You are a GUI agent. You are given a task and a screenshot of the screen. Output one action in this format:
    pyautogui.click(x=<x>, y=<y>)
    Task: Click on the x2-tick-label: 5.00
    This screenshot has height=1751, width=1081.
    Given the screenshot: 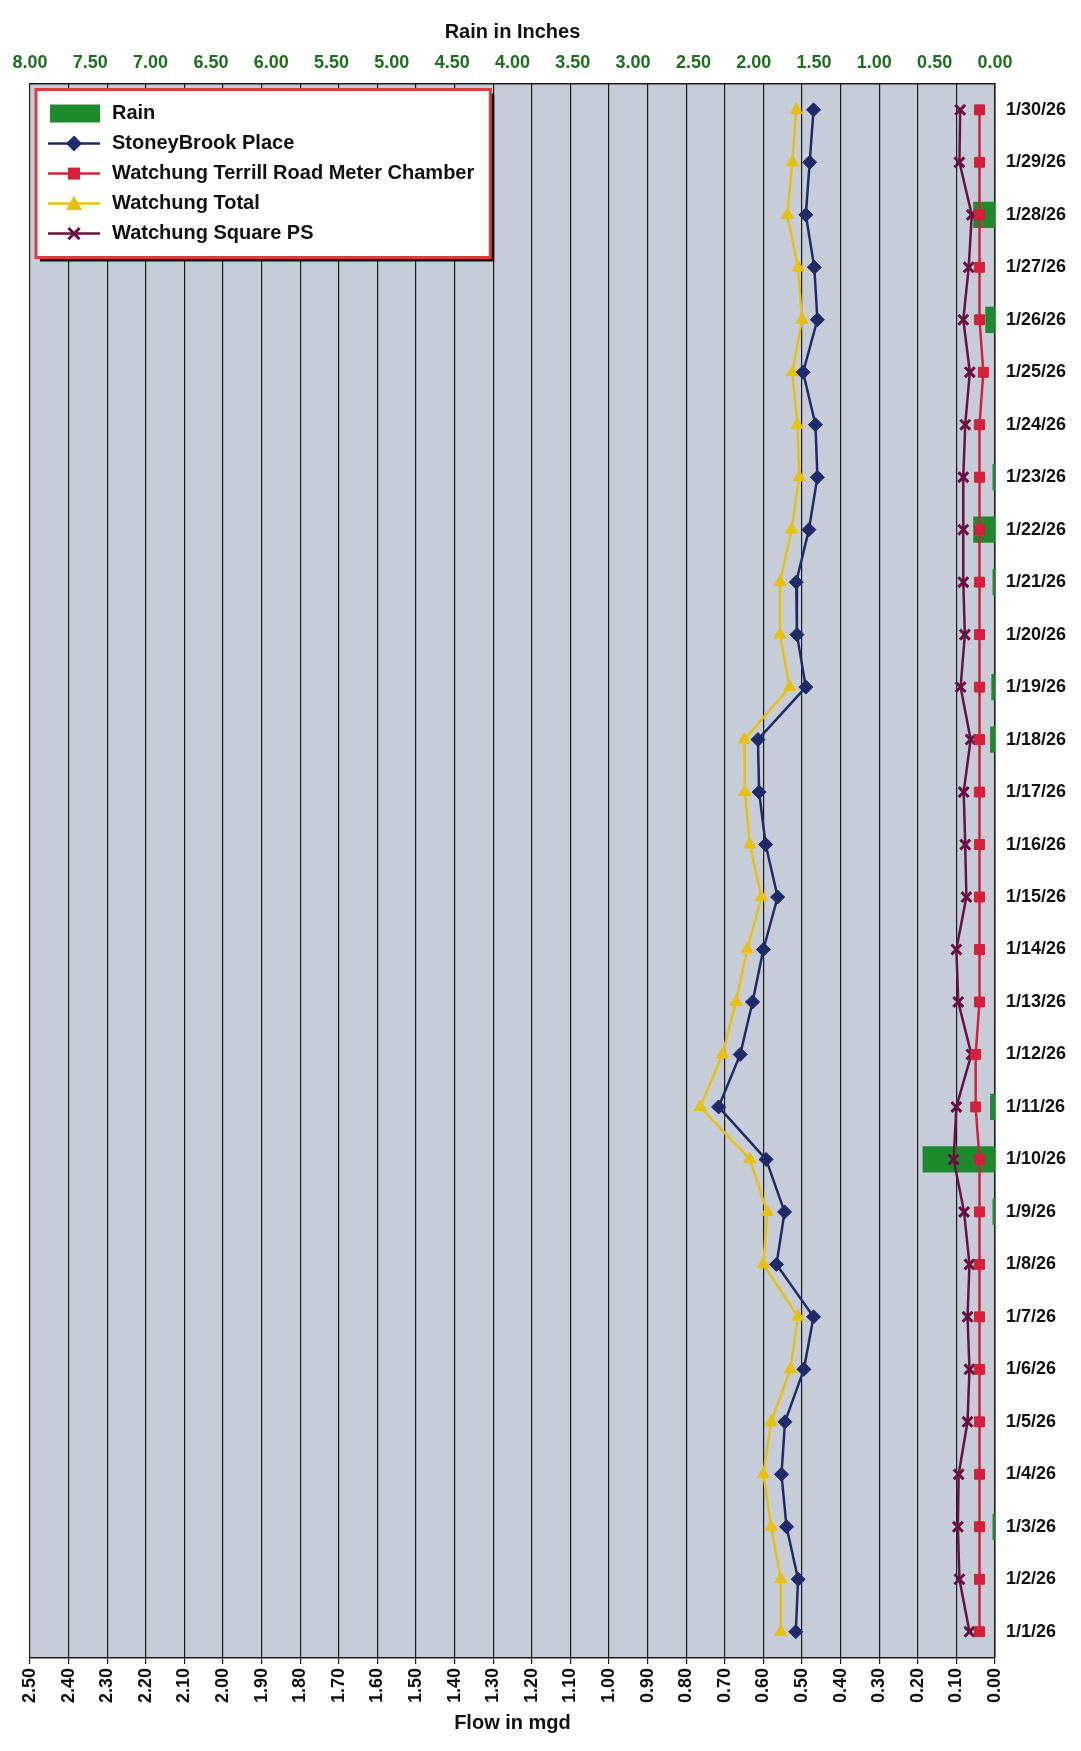 What is the action you would take?
    pyautogui.click(x=392, y=61)
    